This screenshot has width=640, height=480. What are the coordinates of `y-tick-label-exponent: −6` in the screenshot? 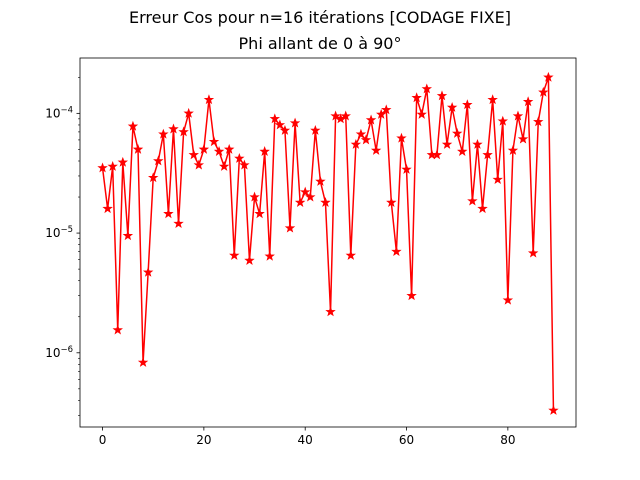 It's located at (66, 350).